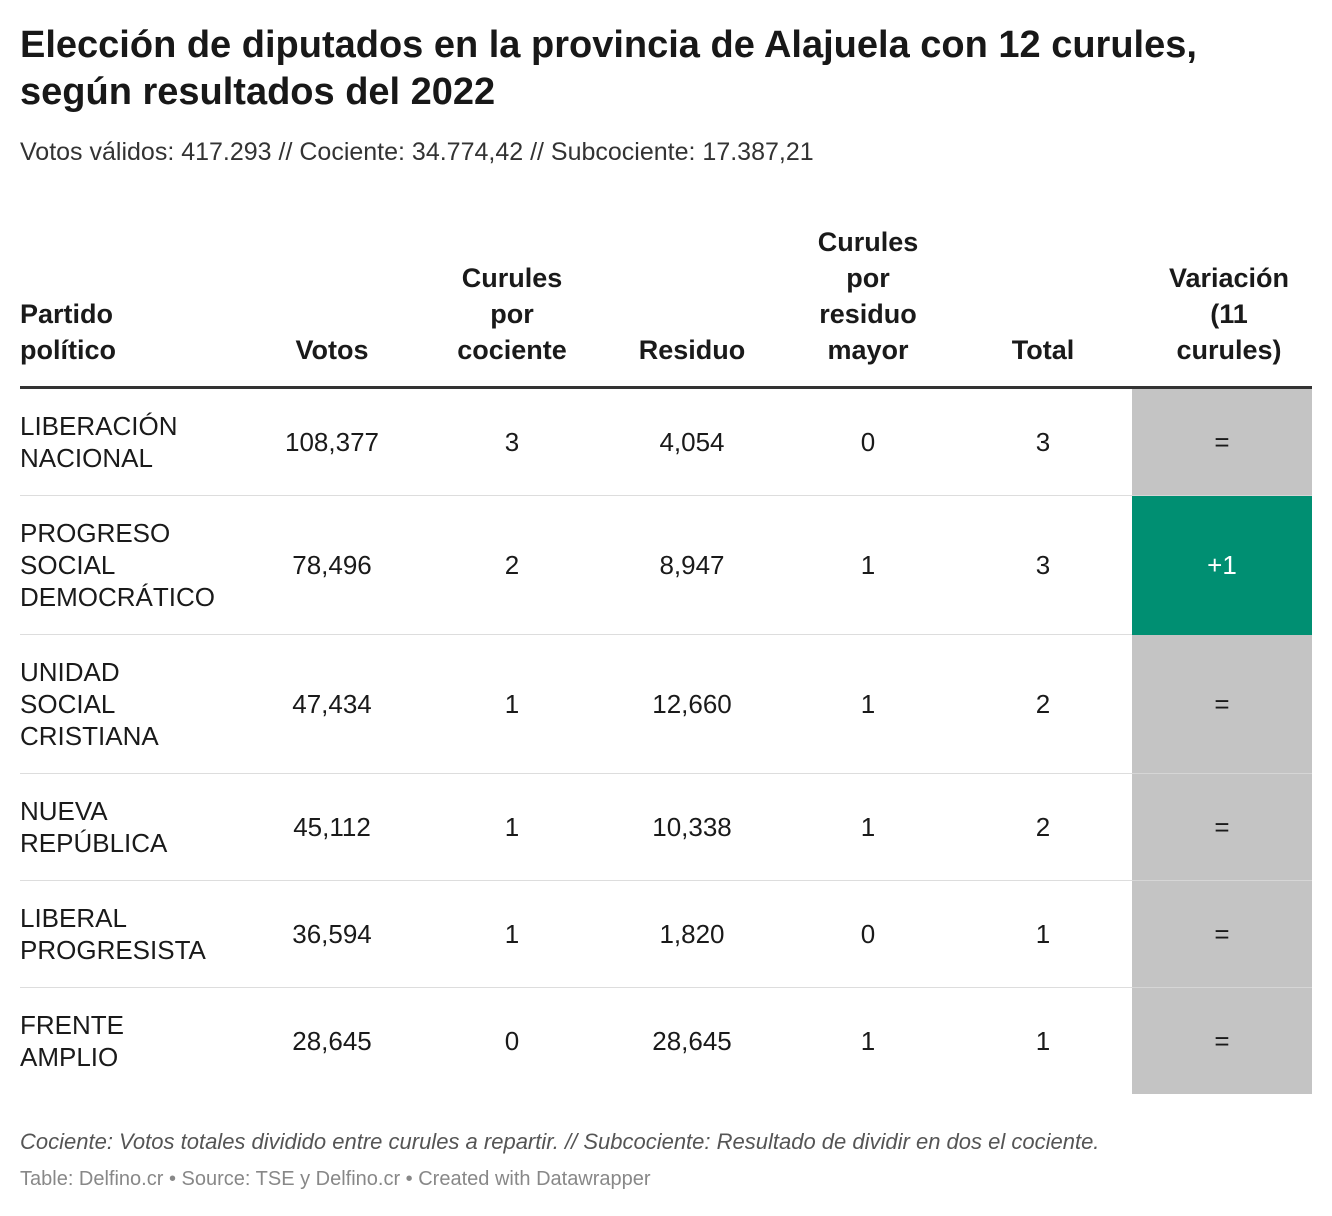  Describe the element at coordinates (512, 441) in the screenshot. I see `curules-cociente-cell: 3` at that location.